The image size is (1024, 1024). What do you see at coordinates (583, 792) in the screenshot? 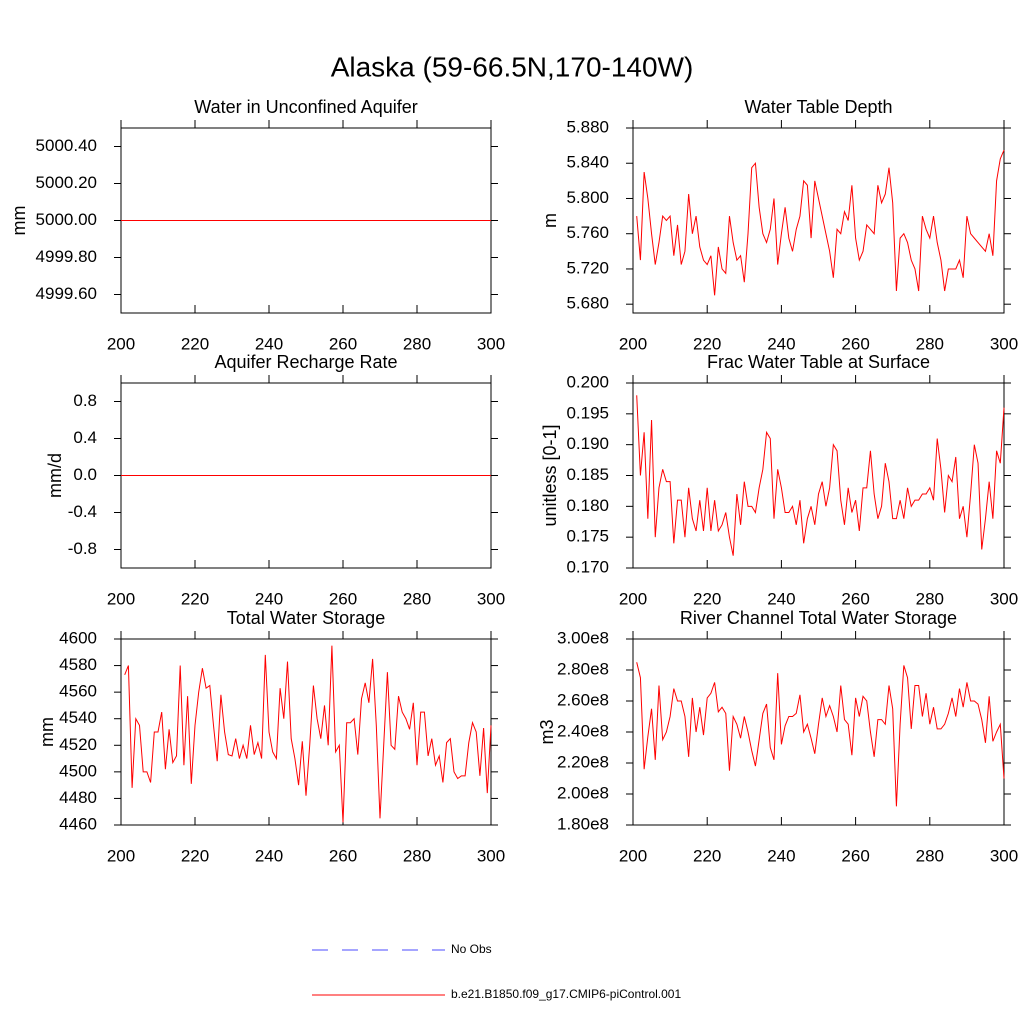
I see `y-tick-label: 2.00e8` at bounding box center [583, 792].